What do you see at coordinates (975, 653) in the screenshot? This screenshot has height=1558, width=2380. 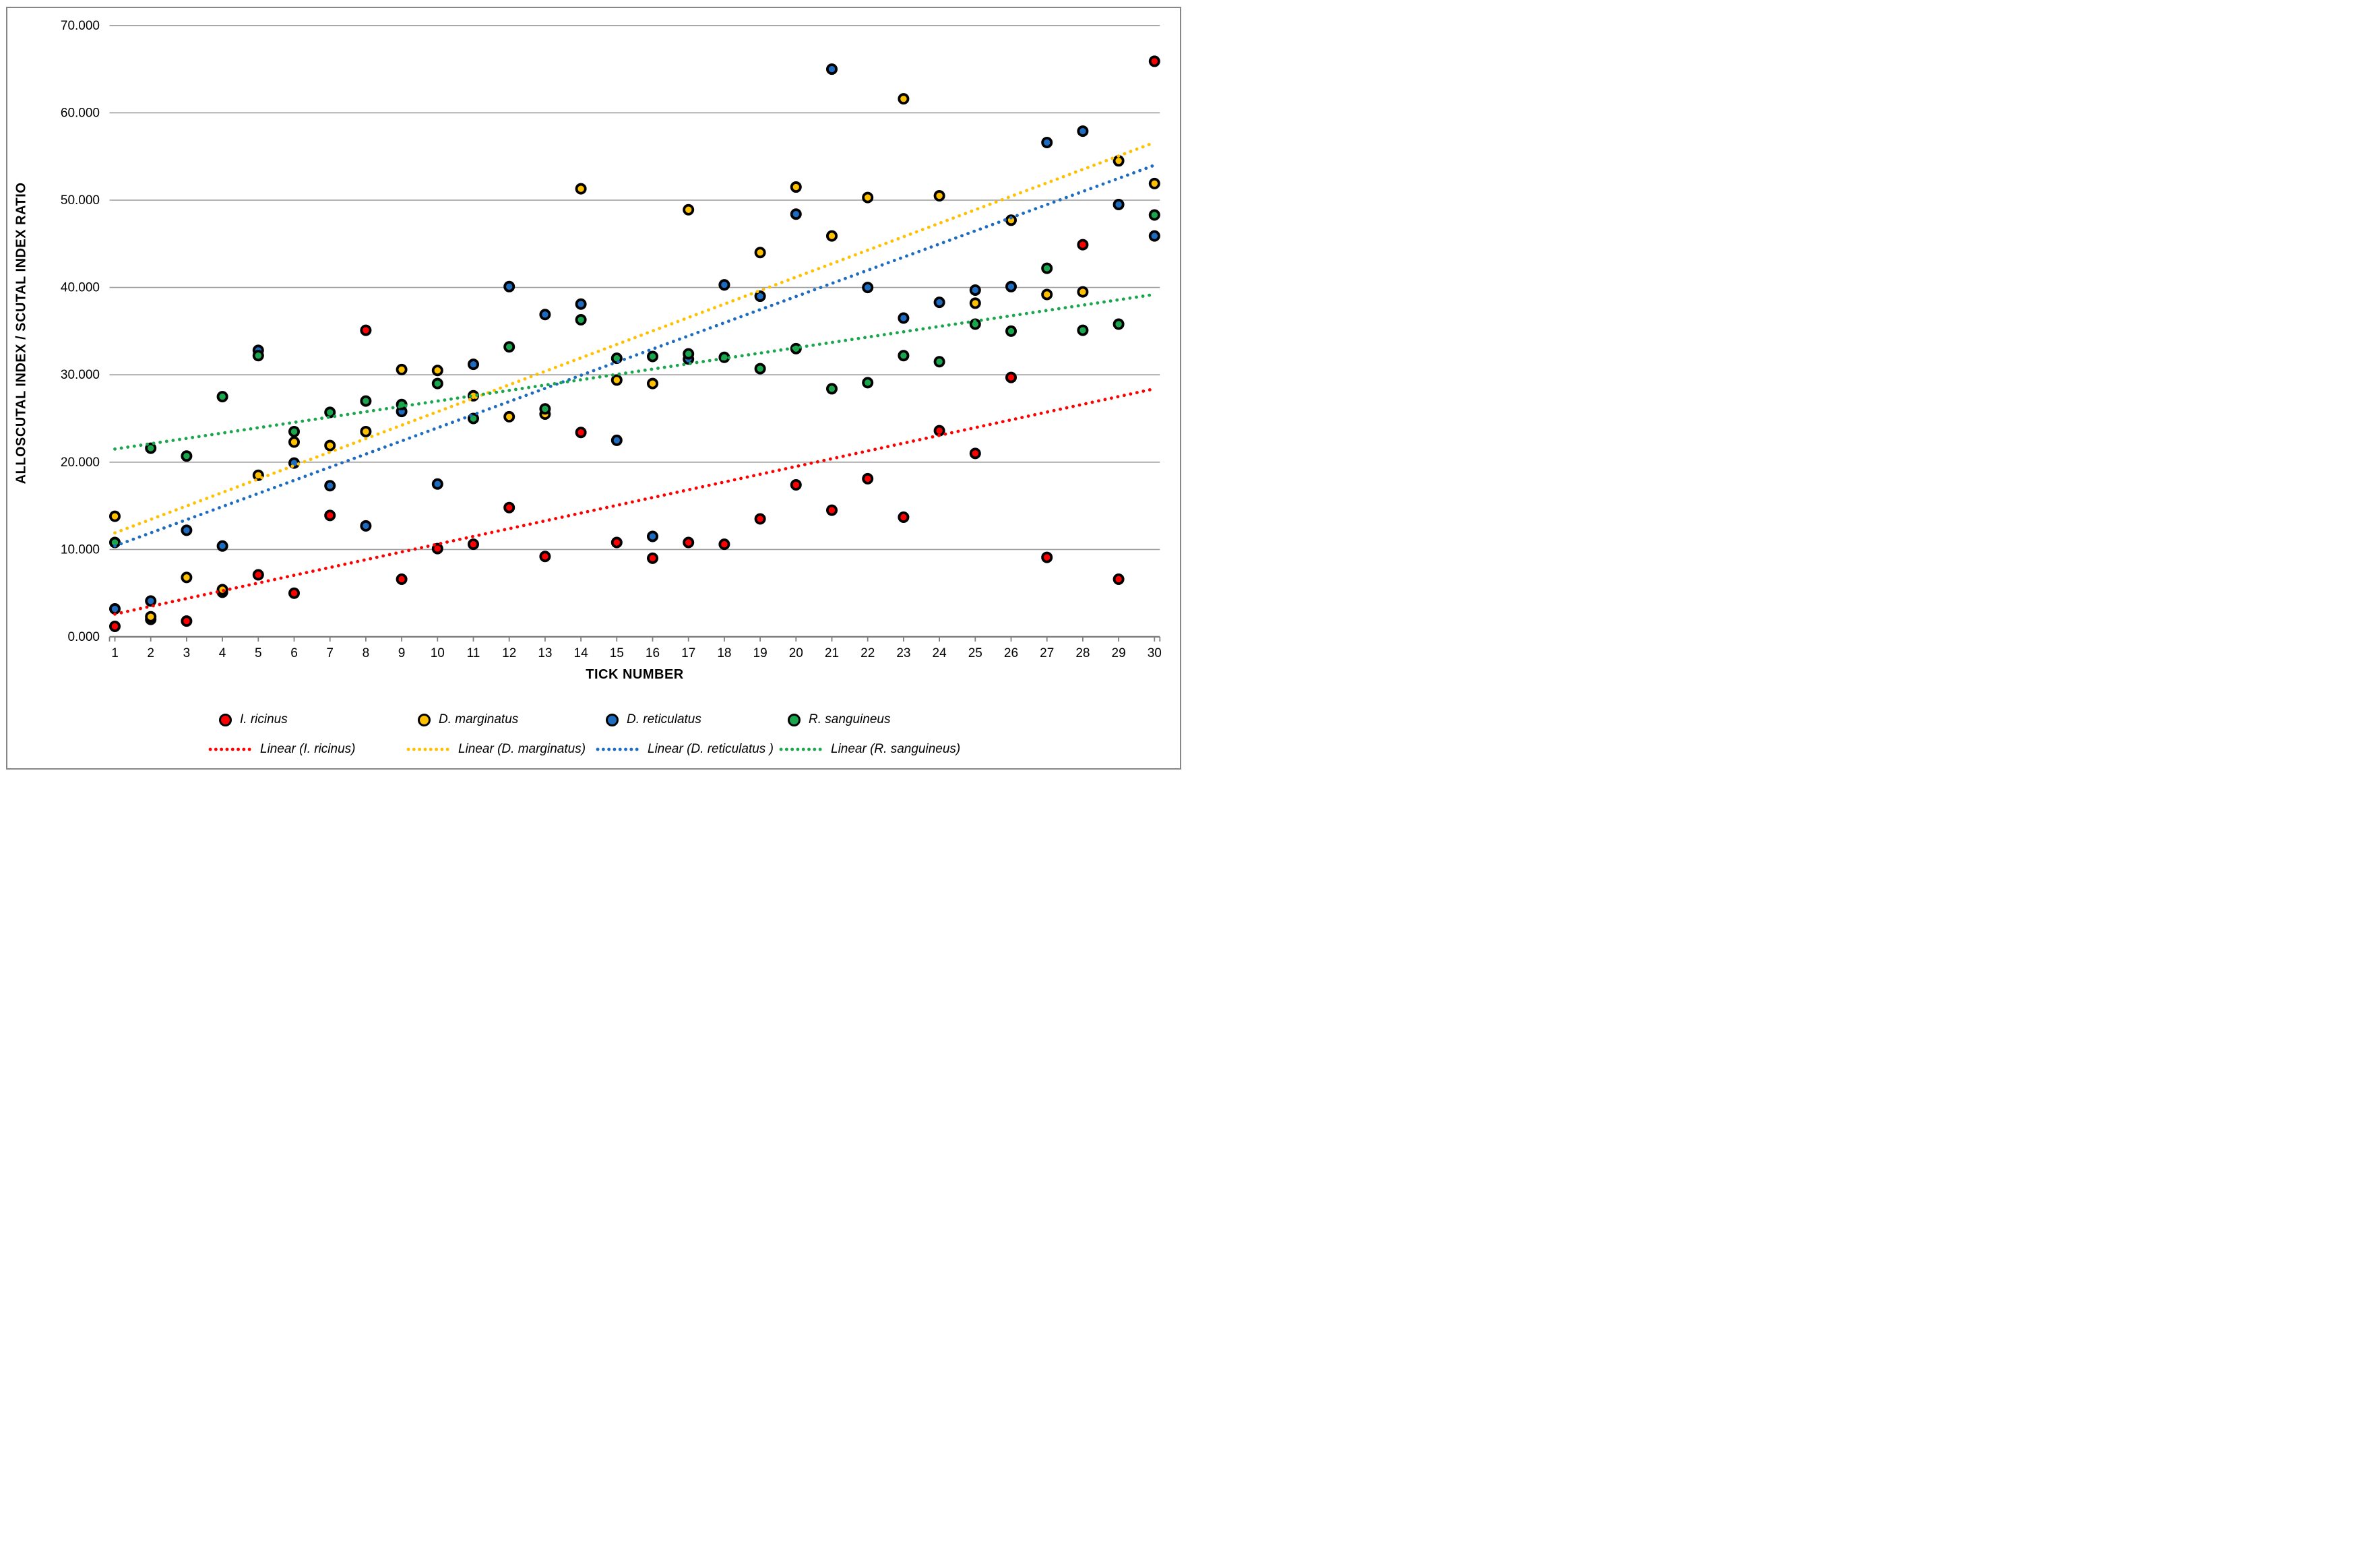 I see `x-tick-label: 25` at bounding box center [975, 653].